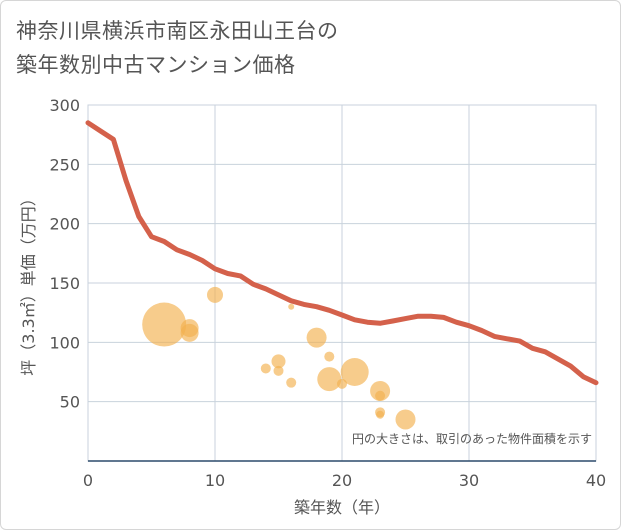  What do you see at coordinates (64, 224) in the screenshot?
I see `y-tick-label: 200` at bounding box center [64, 224].